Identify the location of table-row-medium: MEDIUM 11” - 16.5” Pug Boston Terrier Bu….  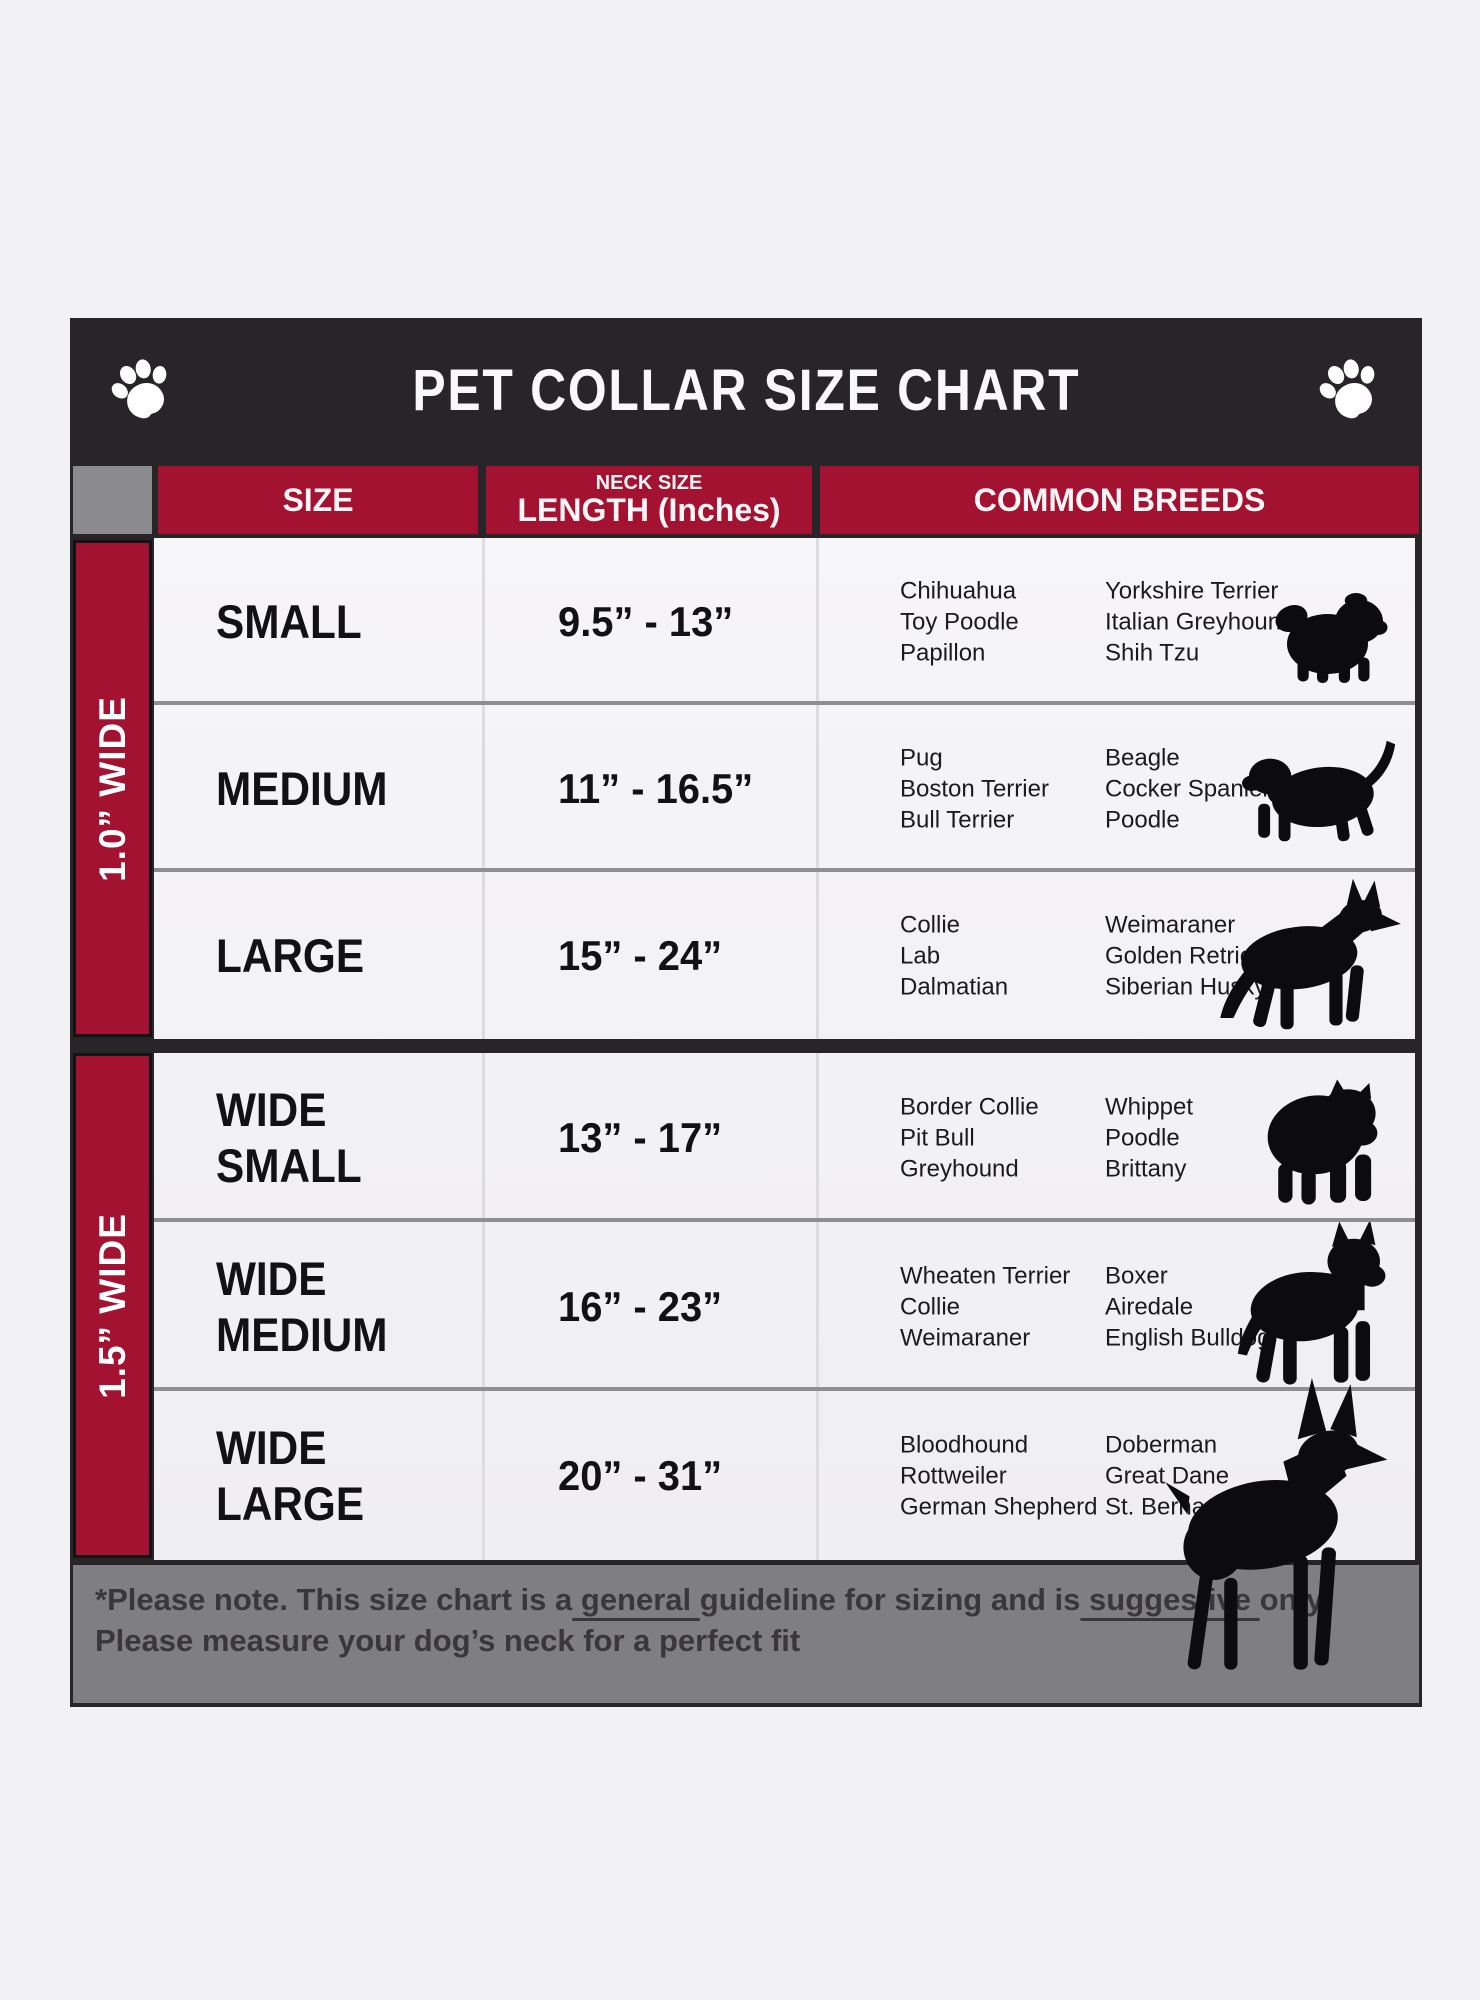
(784, 788).